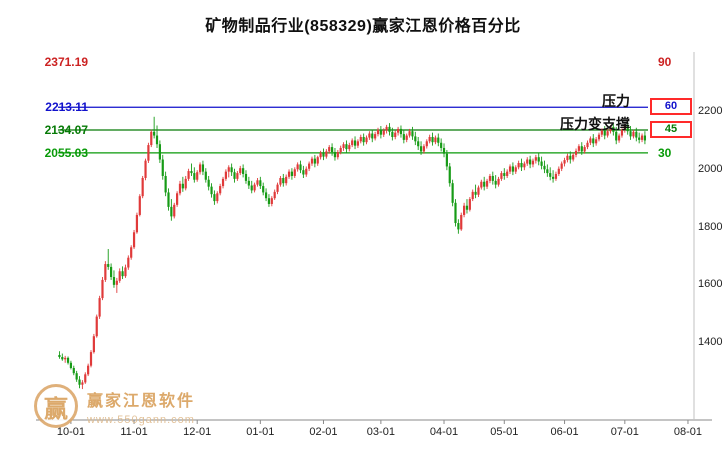 The image size is (726, 450). I want to click on level-price-label-30: 2055.03, so click(66, 152).